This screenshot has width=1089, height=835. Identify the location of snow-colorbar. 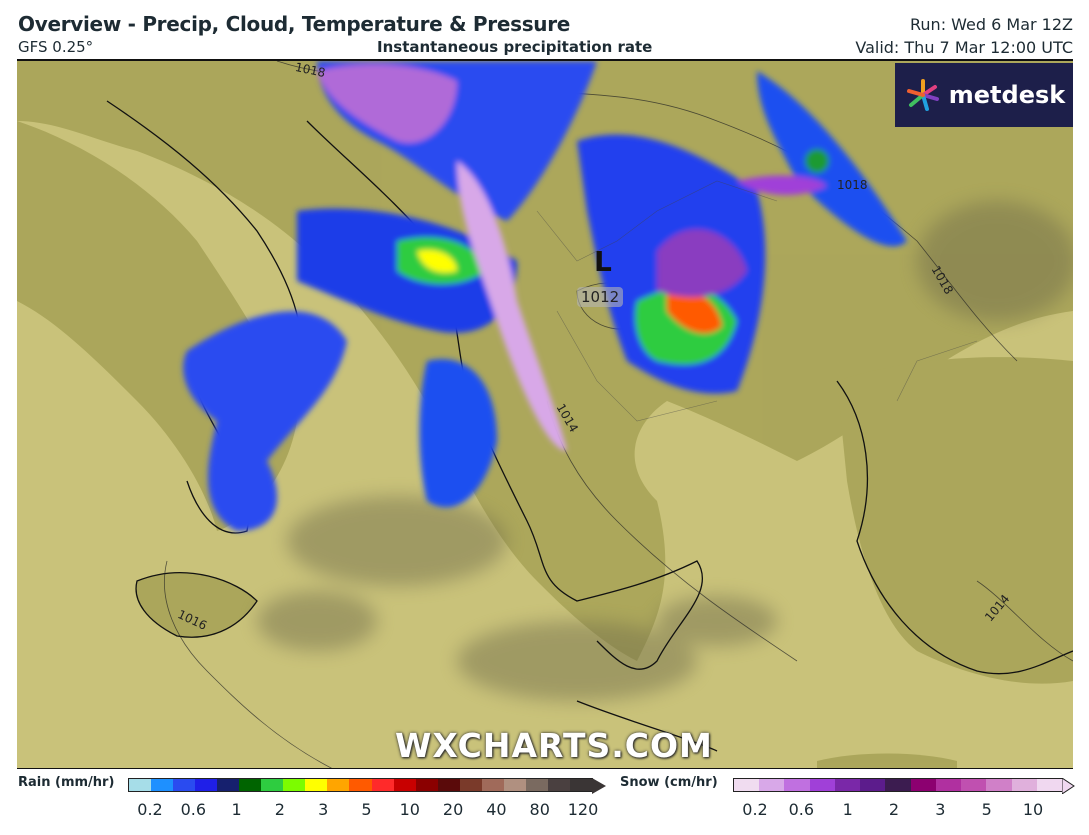
(898, 785).